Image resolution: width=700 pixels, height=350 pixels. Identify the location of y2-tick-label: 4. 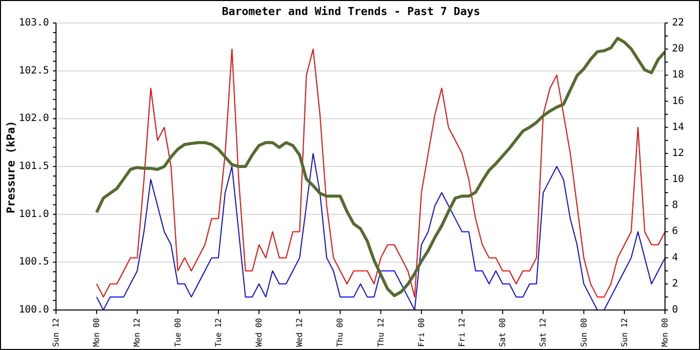
(675, 258).